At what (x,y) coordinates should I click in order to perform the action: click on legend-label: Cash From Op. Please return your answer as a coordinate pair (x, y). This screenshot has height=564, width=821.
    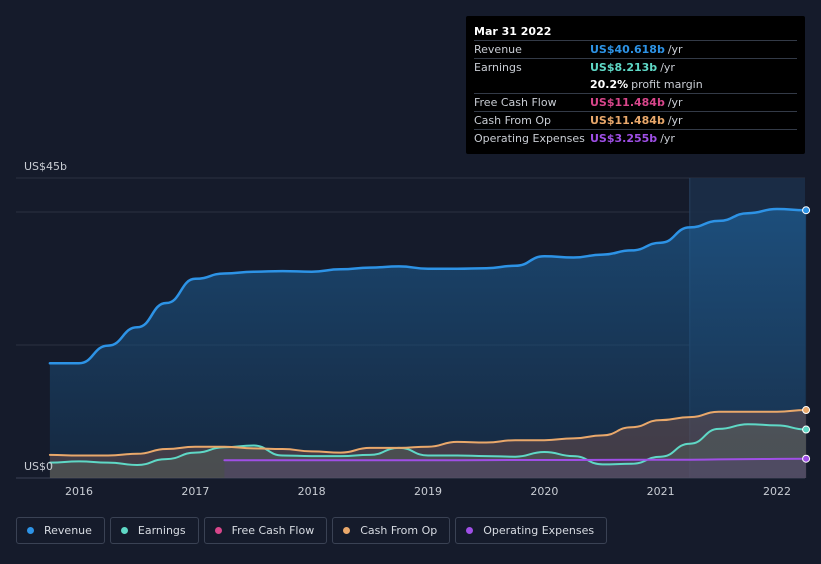
    Looking at the image, I should click on (399, 530).